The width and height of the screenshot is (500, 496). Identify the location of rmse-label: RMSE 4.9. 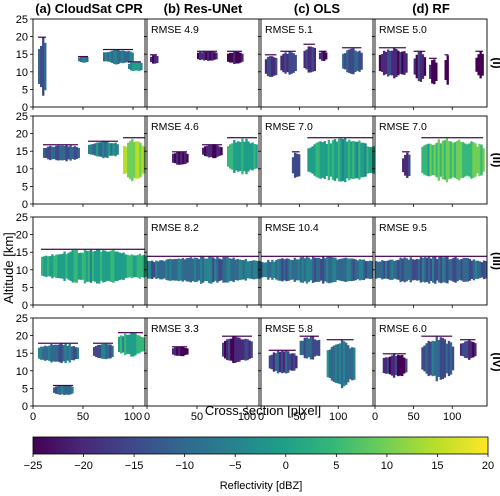
(175, 30).